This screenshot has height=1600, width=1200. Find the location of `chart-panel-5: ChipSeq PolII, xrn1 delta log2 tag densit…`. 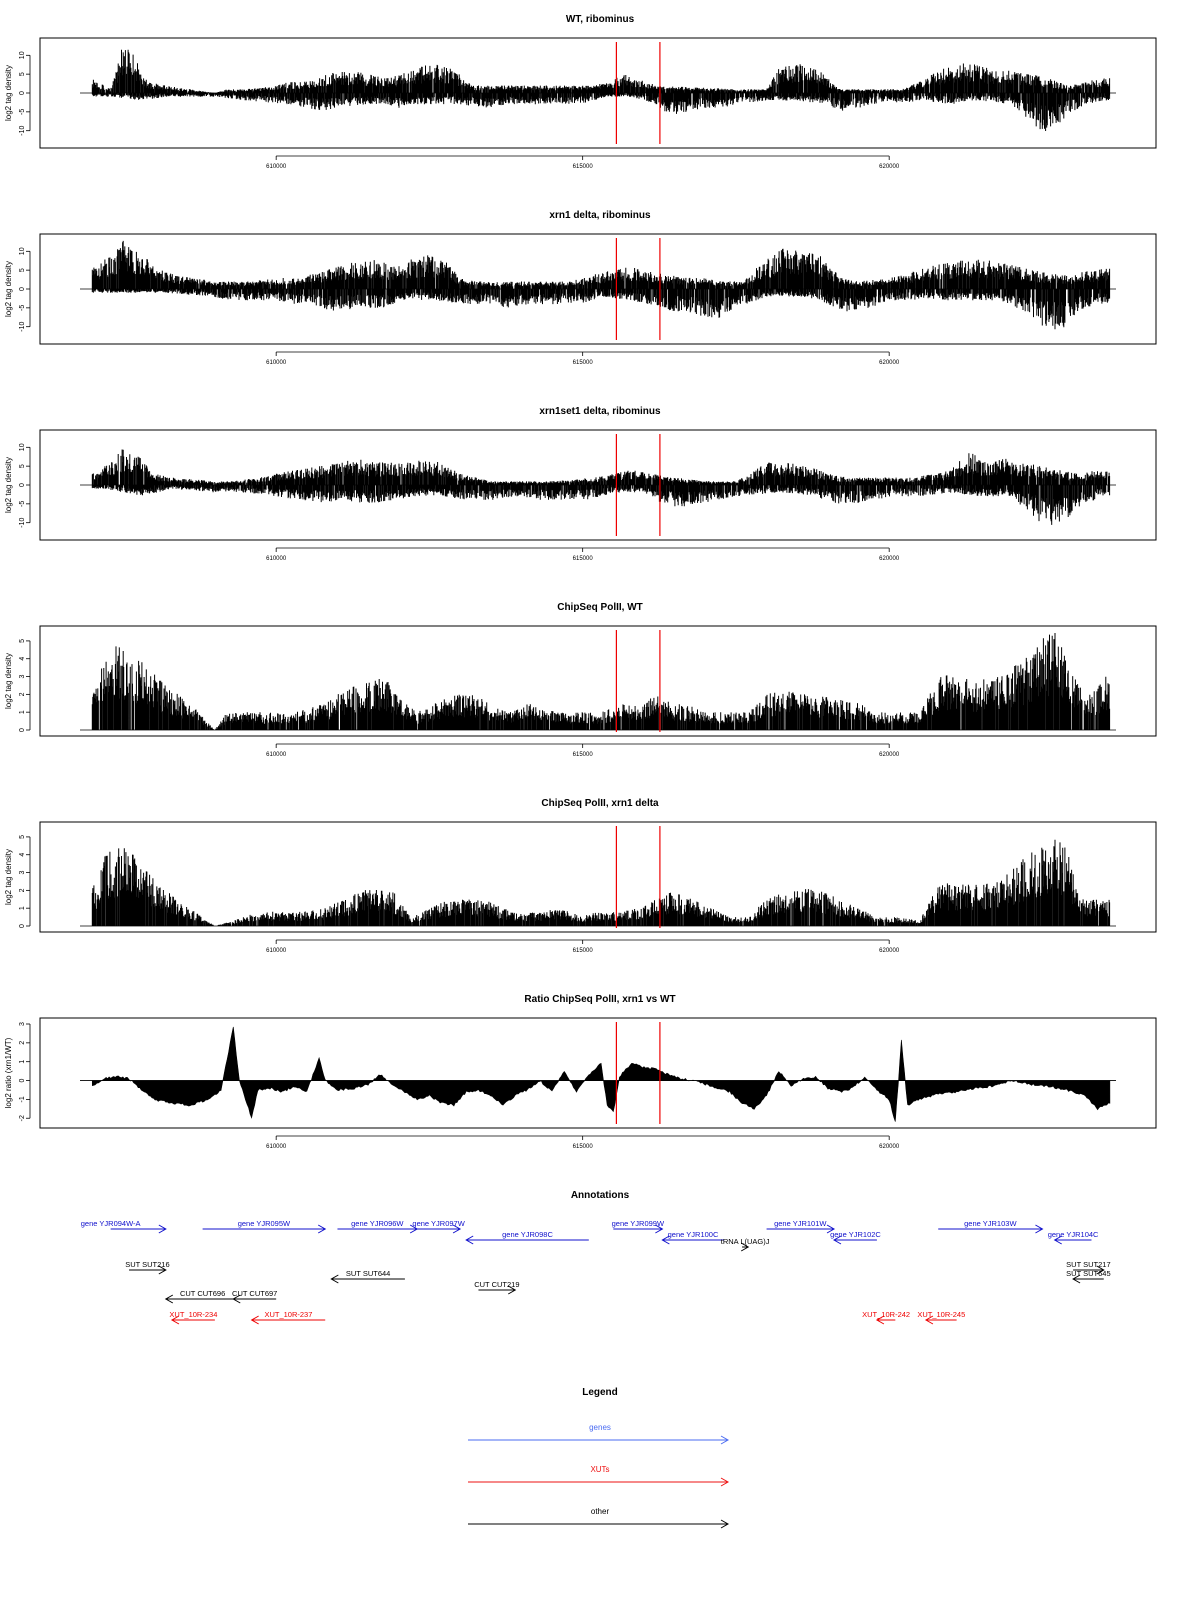

chart-panel-5: ChipSeq PolII, xrn1 delta log2 tag densit… is located at coordinates (580, 876).